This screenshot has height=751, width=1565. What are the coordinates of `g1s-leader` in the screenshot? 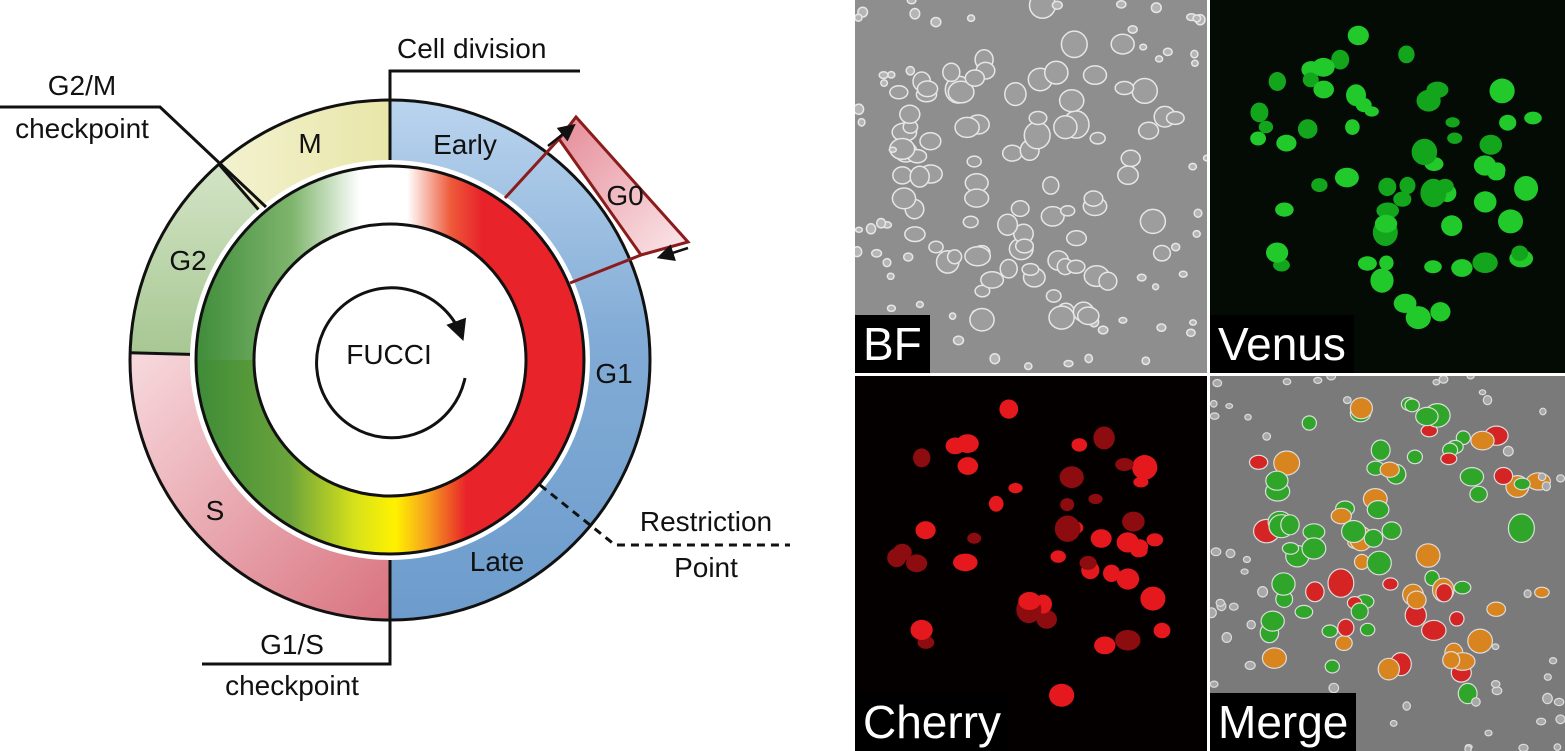 It's located at (297, 643).